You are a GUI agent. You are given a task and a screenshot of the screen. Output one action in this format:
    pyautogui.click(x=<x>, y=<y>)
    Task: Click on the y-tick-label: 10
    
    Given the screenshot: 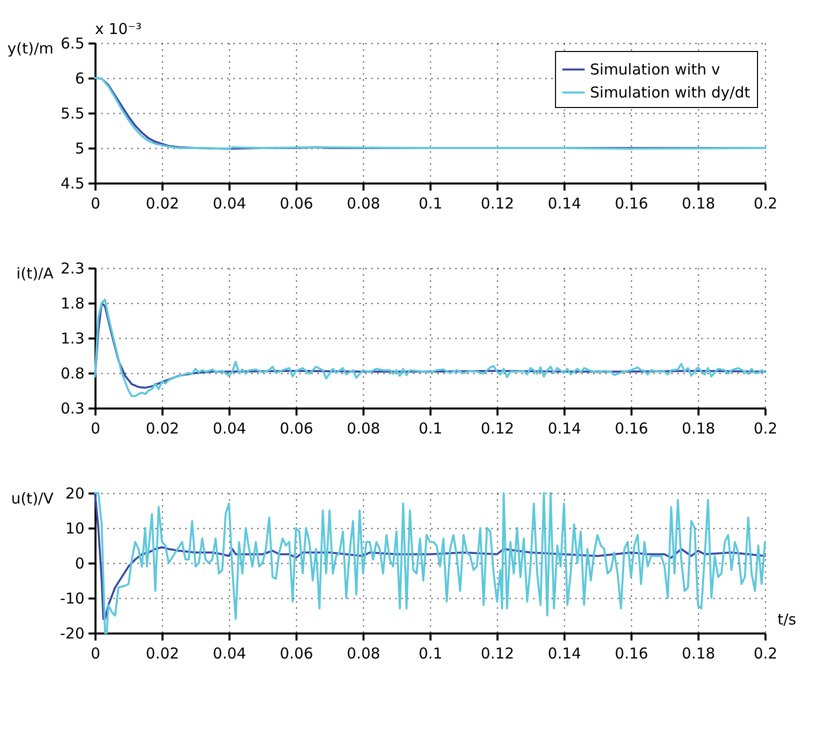 What is the action you would take?
    pyautogui.click(x=74, y=529)
    